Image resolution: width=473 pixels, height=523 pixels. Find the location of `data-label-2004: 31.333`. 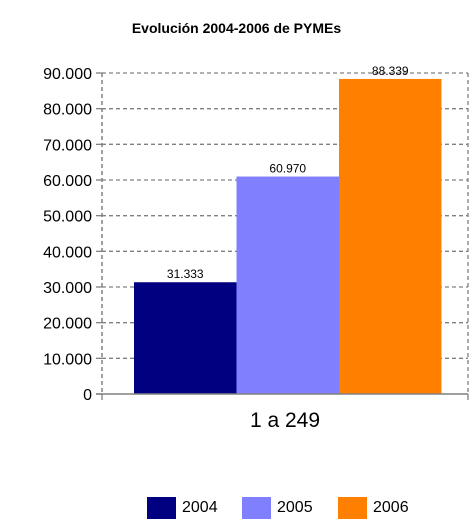

data-label-2004: 31.333 is located at coordinates (185, 274).